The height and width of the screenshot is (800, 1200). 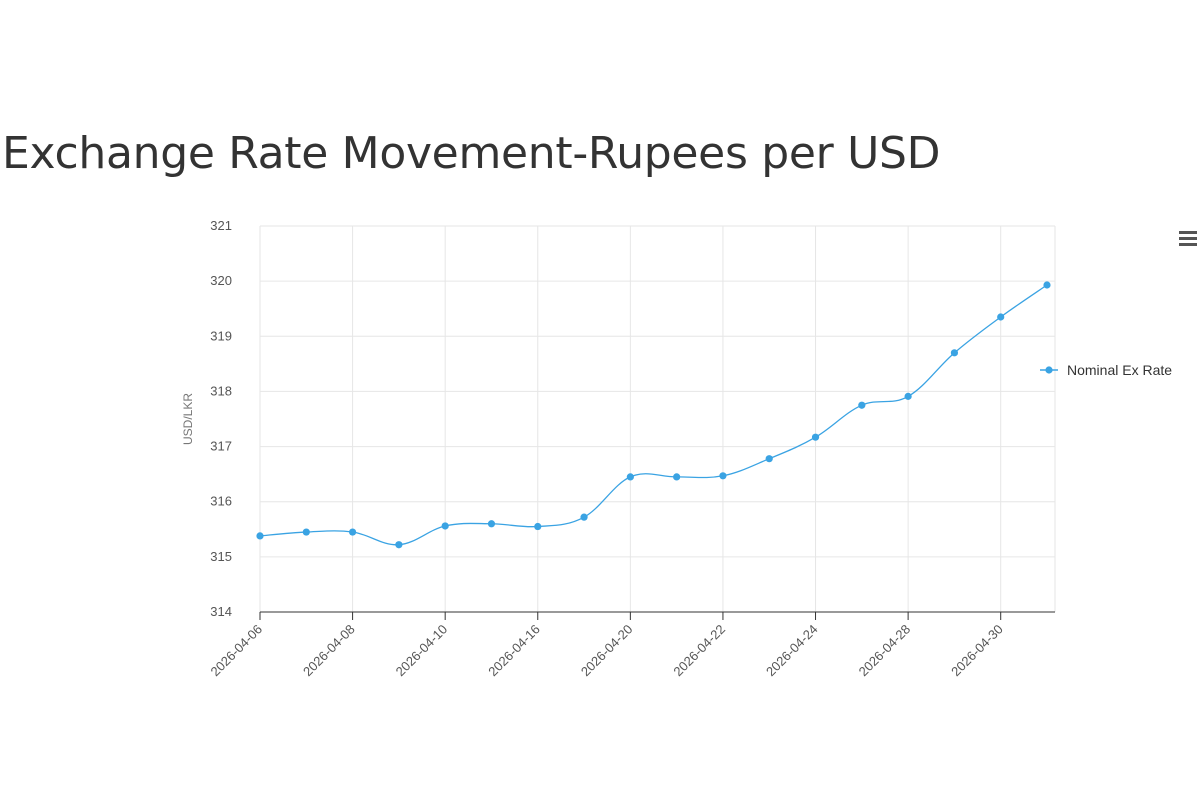 I want to click on y-axis-title: USD/LKR, so click(x=188, y=419).